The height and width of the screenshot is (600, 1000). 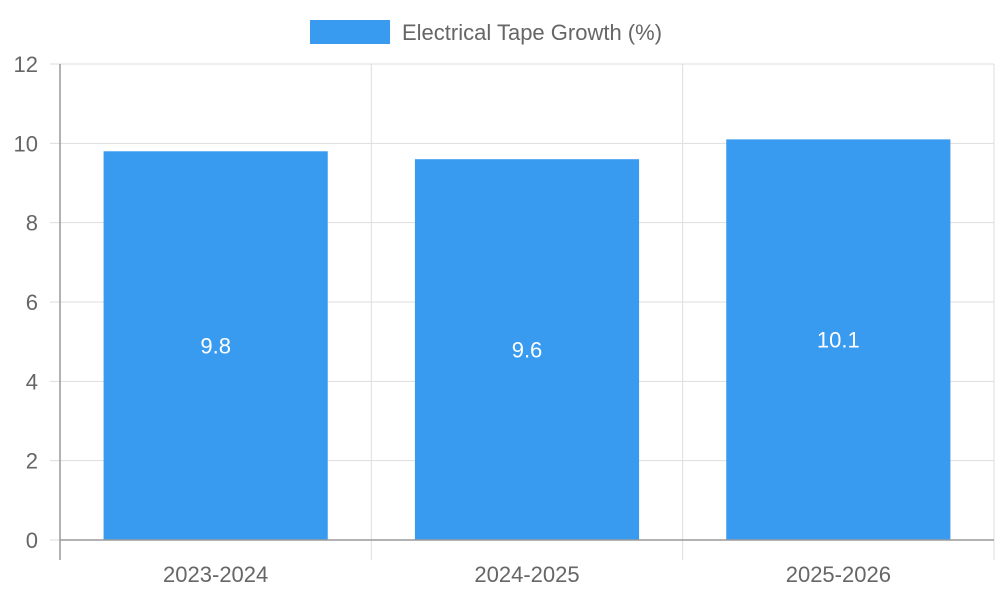 What do you see at coordinates (32, 540) in the screenshot?
I see `y-tick-label: 0` at bounding box center [32, 540].